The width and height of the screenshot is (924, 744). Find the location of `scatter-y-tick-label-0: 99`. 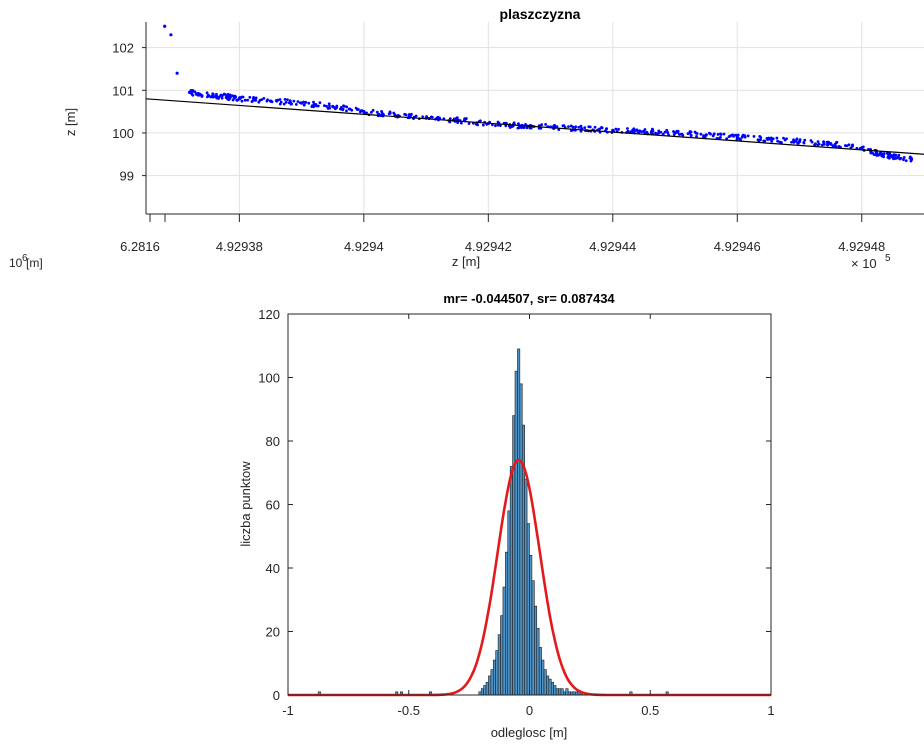

scatter-y-tick-label-0: 99 is located at coordinates (127, 176).